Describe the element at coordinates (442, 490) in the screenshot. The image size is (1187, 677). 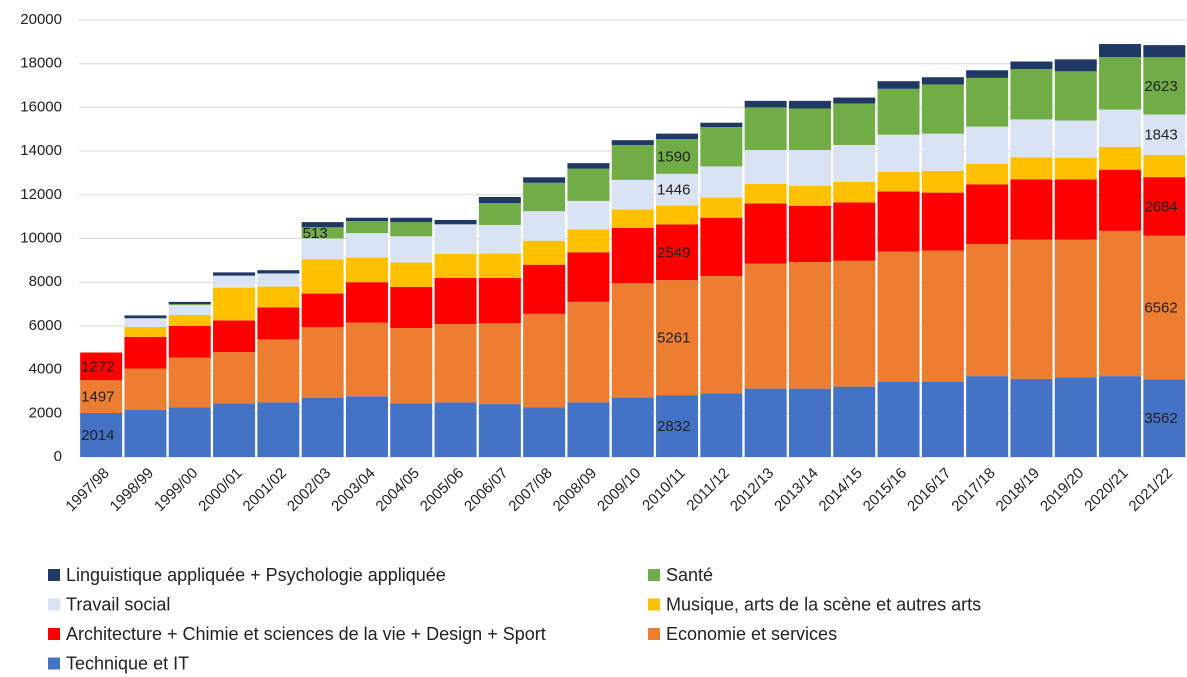
I see `x-tick-label: 2005/06` at that location.